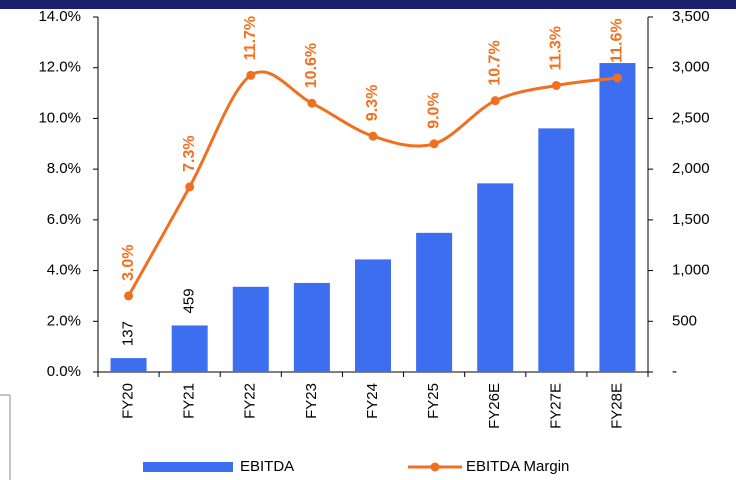 The width and height of the screenshot is (736, 480). What do you see at coordinates (674, 371) in the screenshot?
I see `y2-tick-label: -` at bounding box center [674, 371].